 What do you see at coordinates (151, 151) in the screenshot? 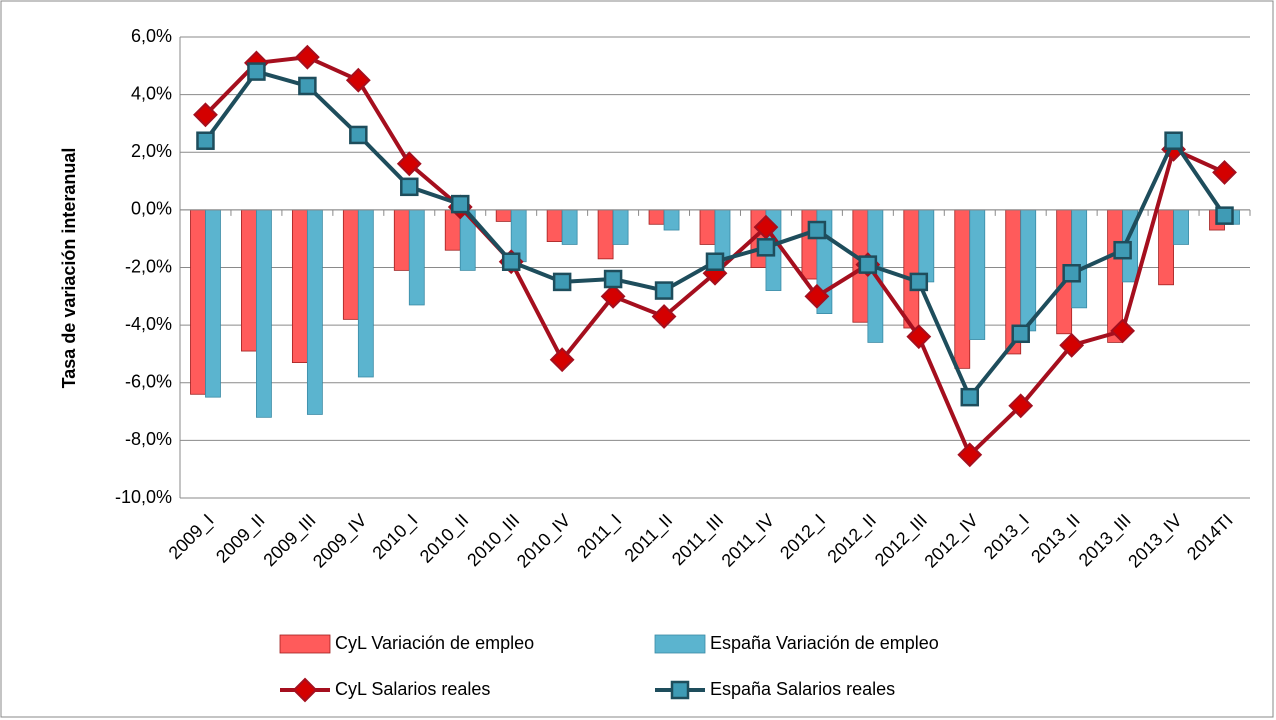
I see `y-tick-label: 2,0%` at bounding box center [151, 151].